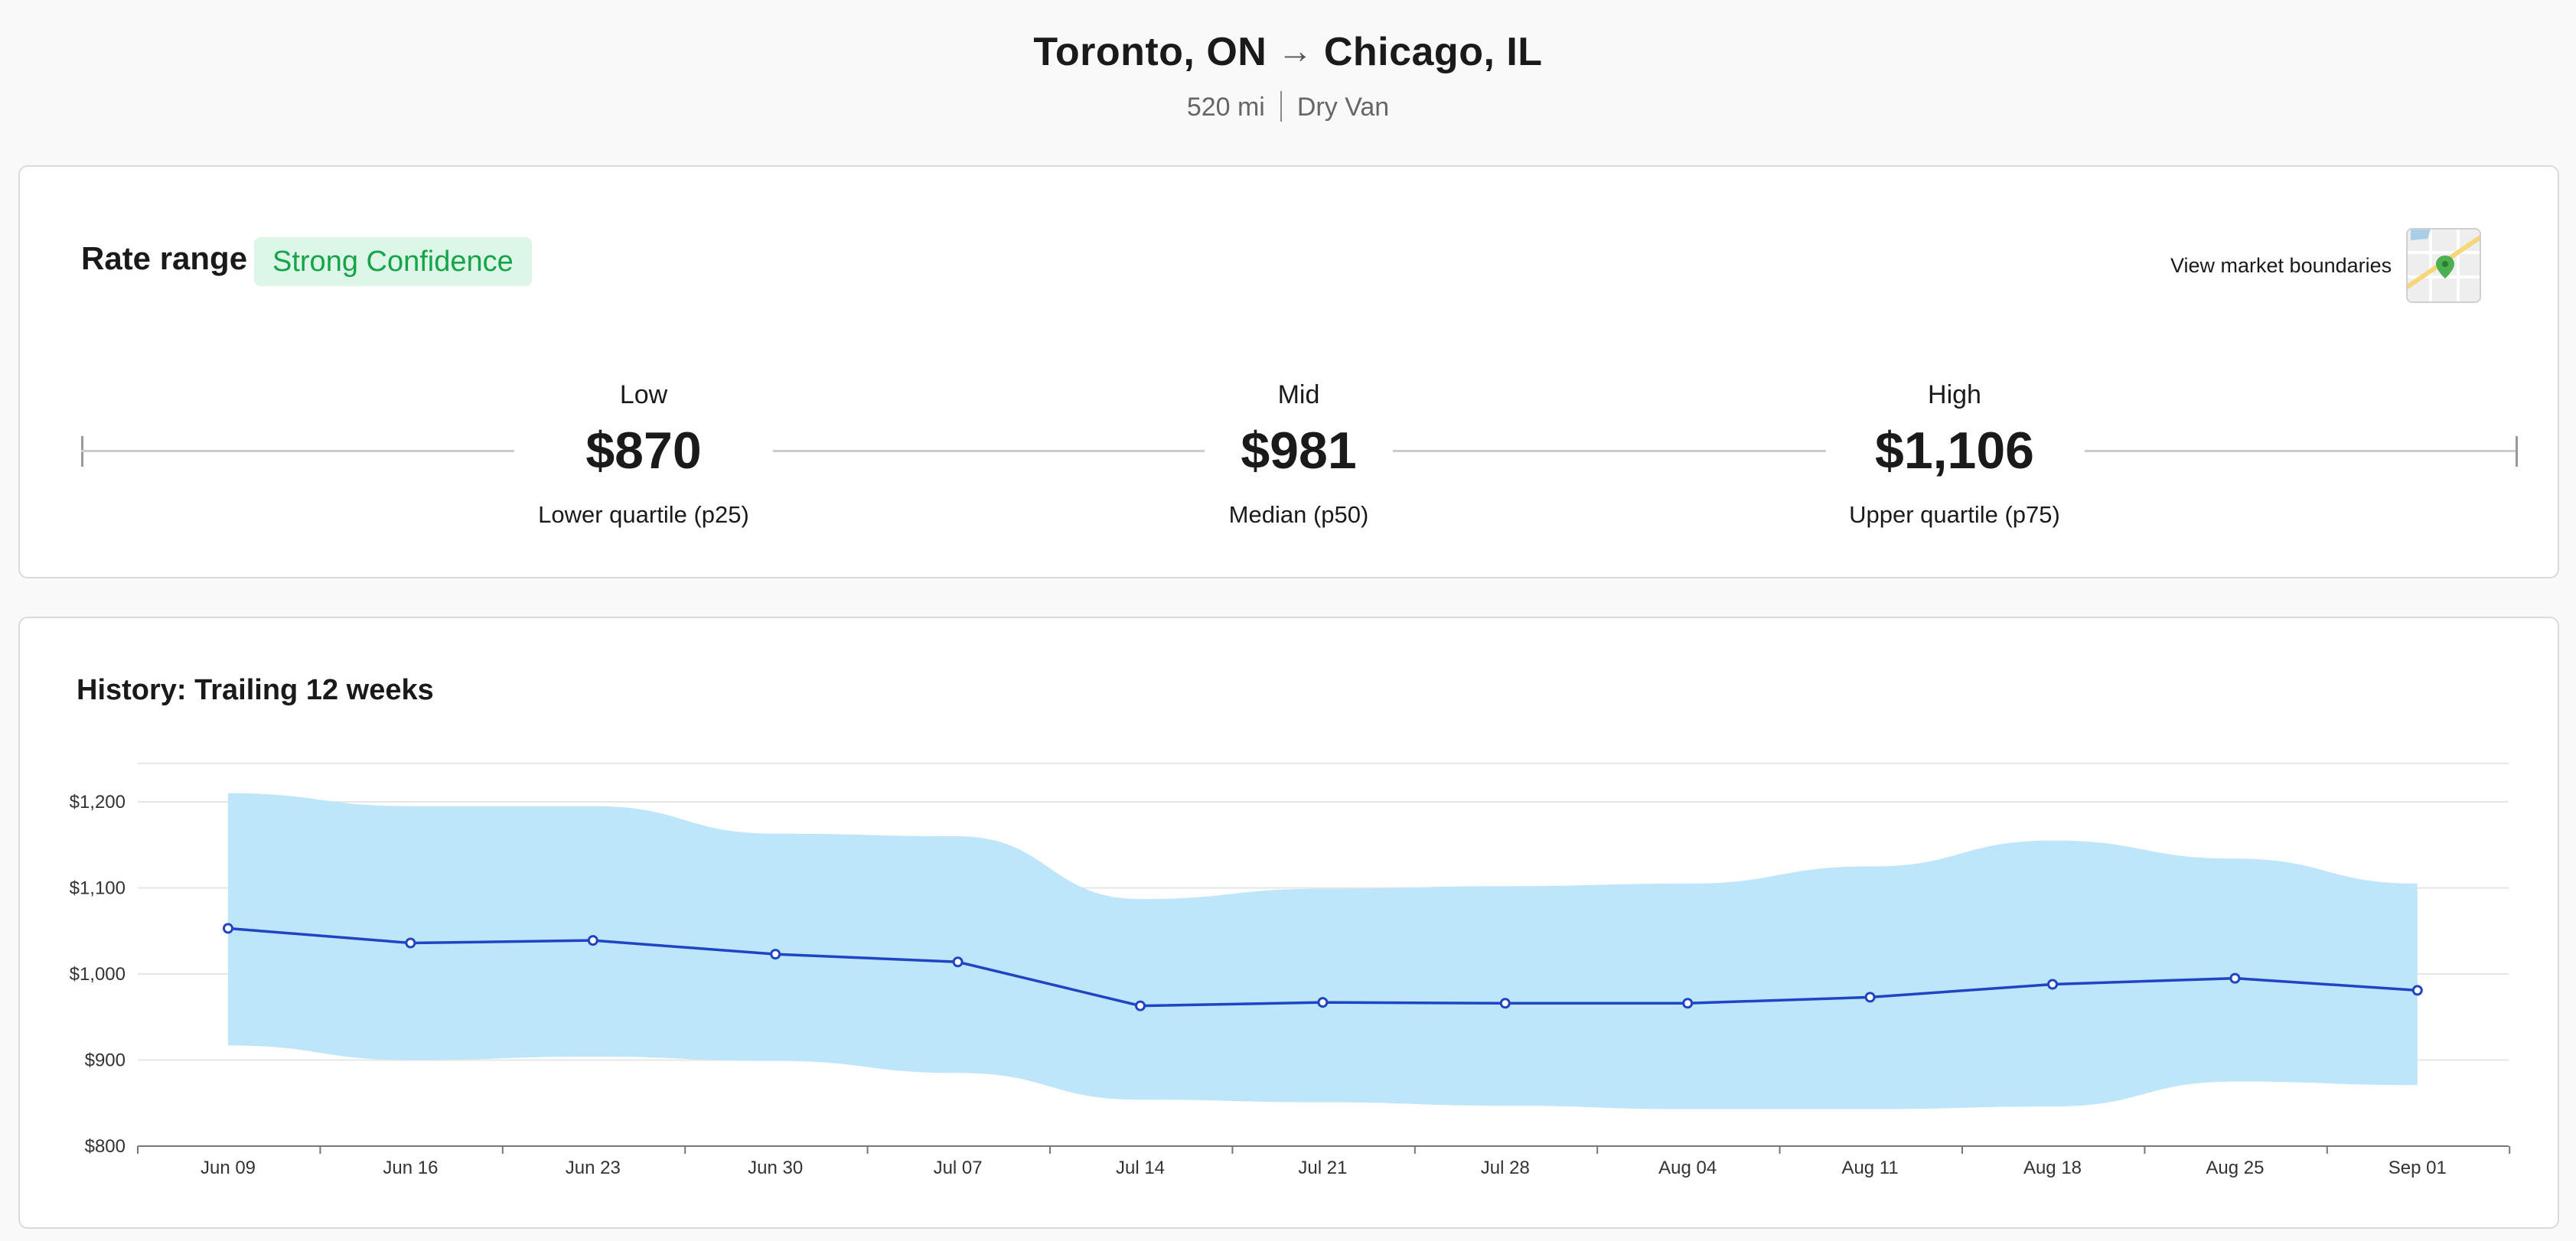 Image resolution: width=2576 pixels, height=1241 pixels. What do you see at coordinates (1288, 107) in the screenshot?
I see `lane-details: 520 mi Dry Van` at bounding box center [1288, 107].